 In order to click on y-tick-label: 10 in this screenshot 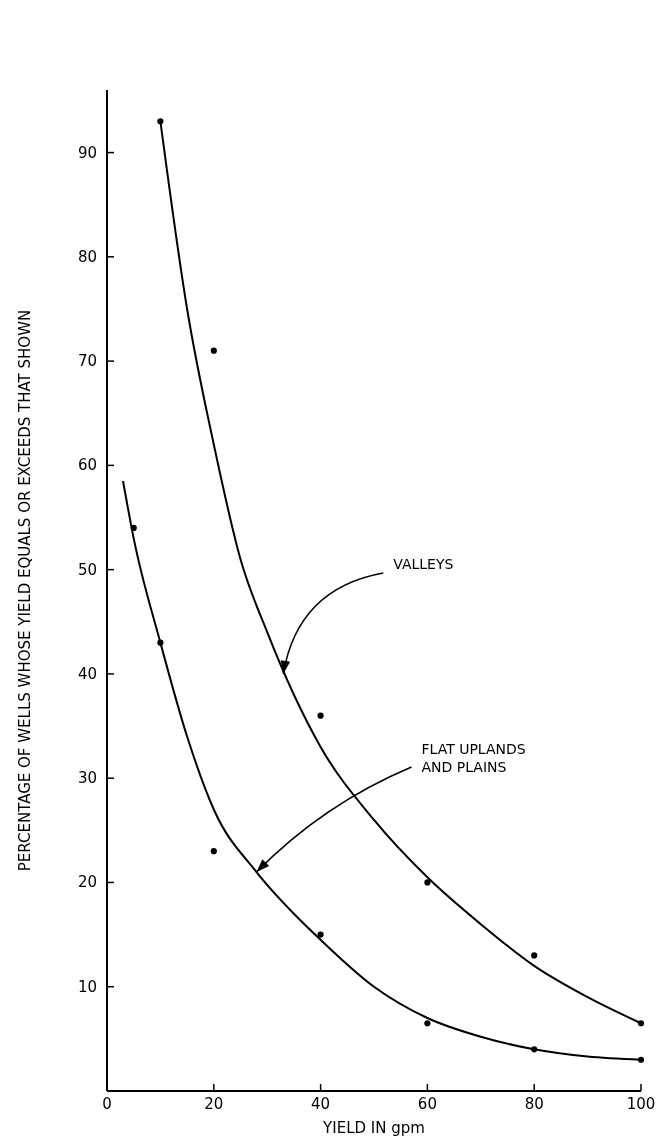, I will do `click(87, 986)`.